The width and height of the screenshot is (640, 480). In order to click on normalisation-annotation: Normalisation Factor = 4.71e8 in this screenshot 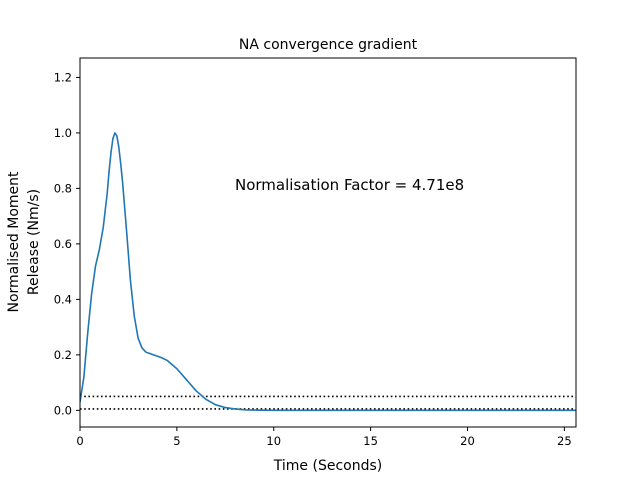, I will do `click(349, 185)`.